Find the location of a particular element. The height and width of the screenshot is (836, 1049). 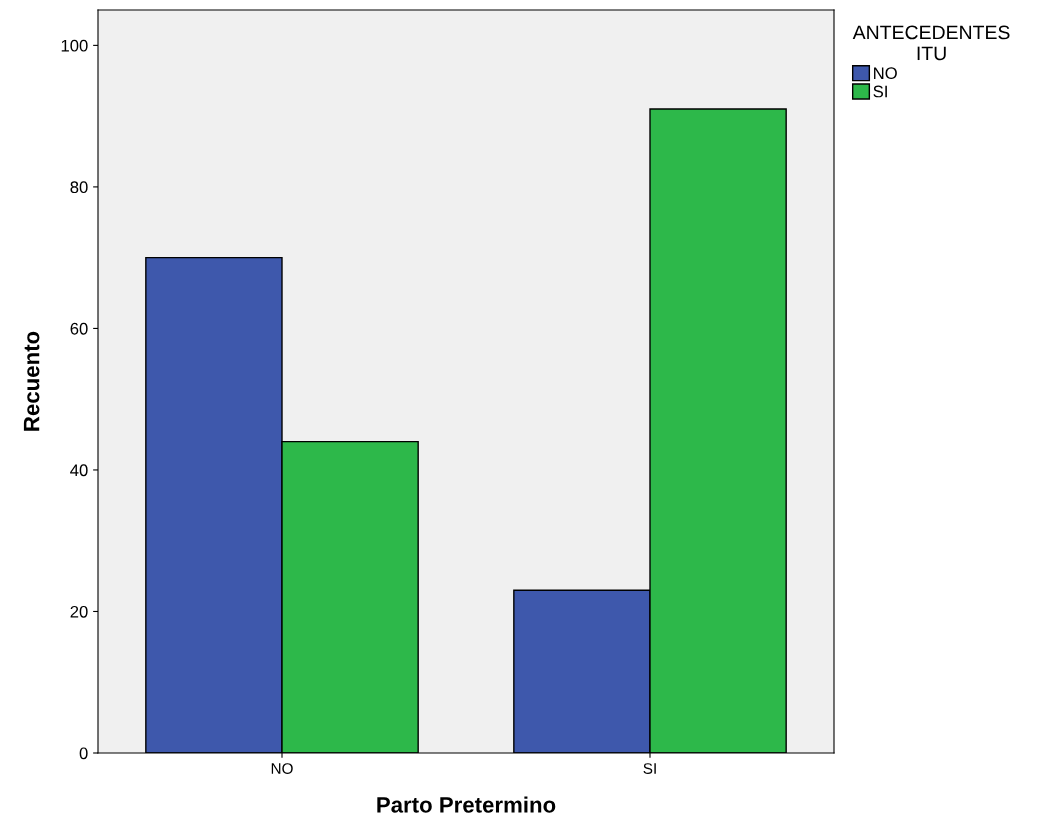

y-tick-label: 40 is located at coordinates (79, 470).